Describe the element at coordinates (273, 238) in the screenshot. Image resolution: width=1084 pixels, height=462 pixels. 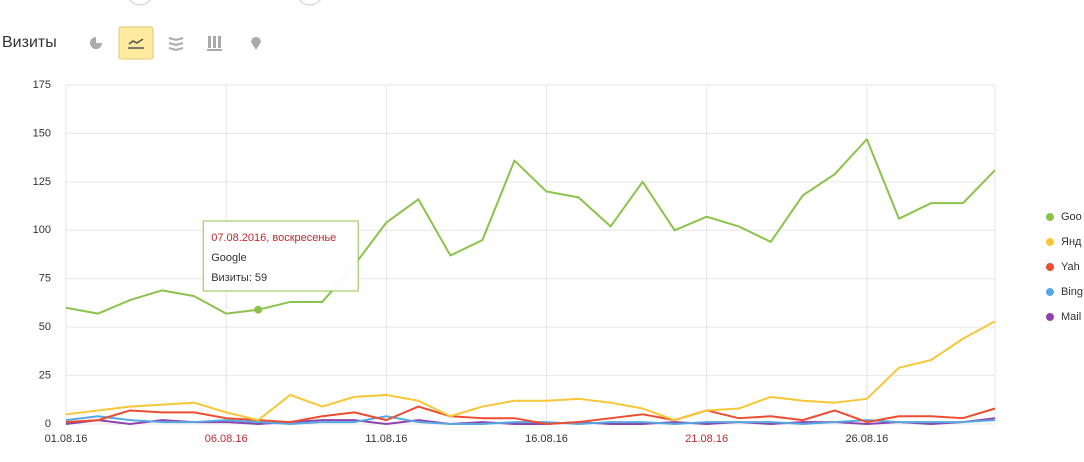
I see `tooltip-date: 07.08.2016, воскресенье` at that location.